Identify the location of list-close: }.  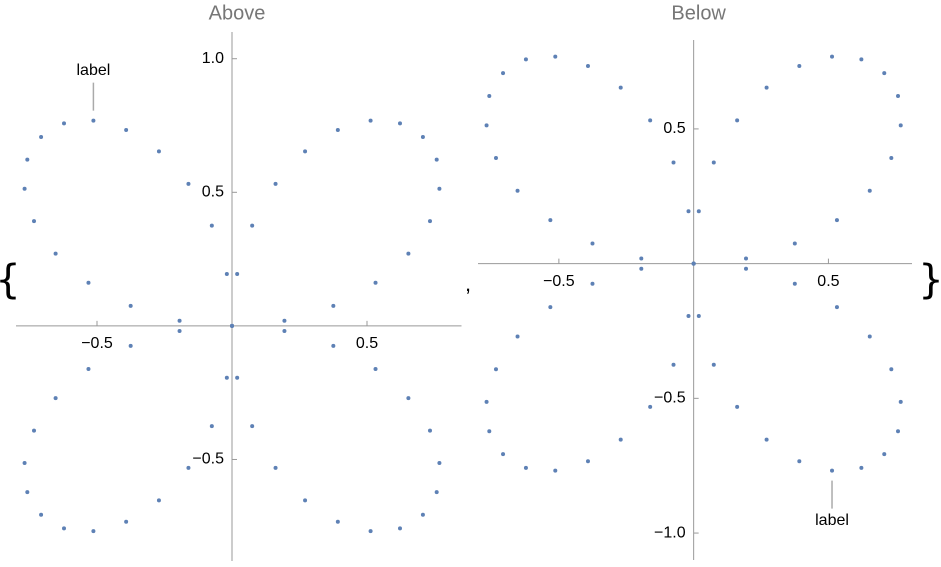
(929, 280).